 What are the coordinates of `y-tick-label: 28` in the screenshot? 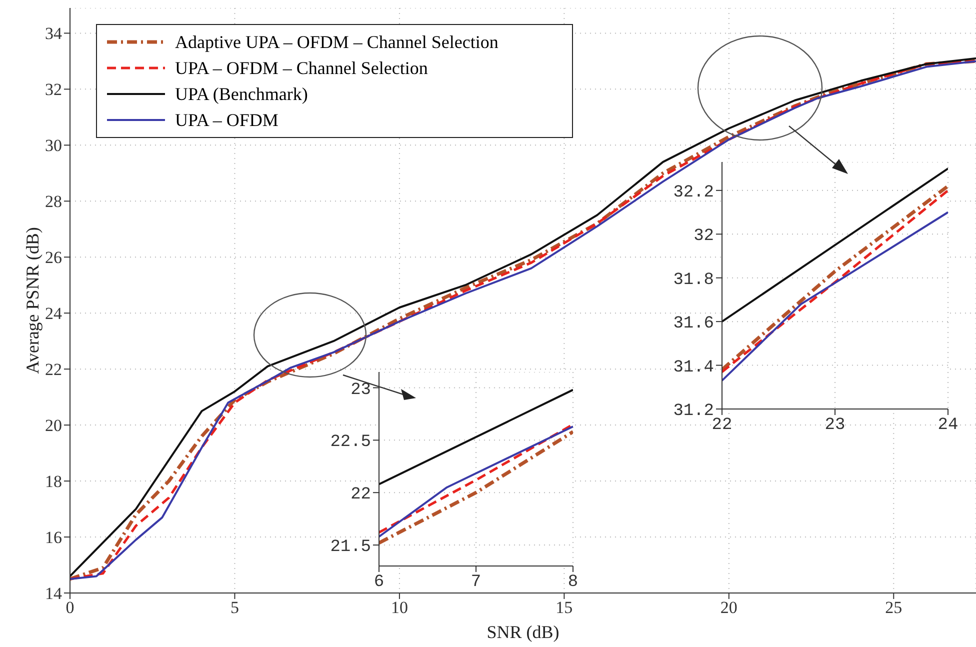 It's located at (53, 202).